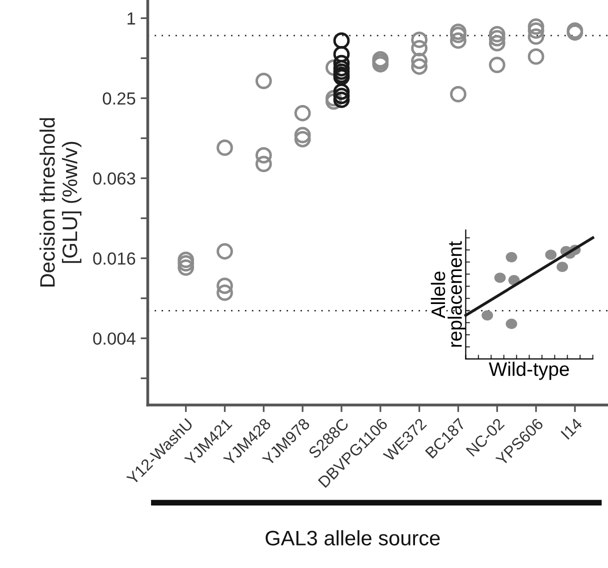 This screenshot has height=568, width=608. I want to click on y-tick-label: 0.063, so click(114, 178).